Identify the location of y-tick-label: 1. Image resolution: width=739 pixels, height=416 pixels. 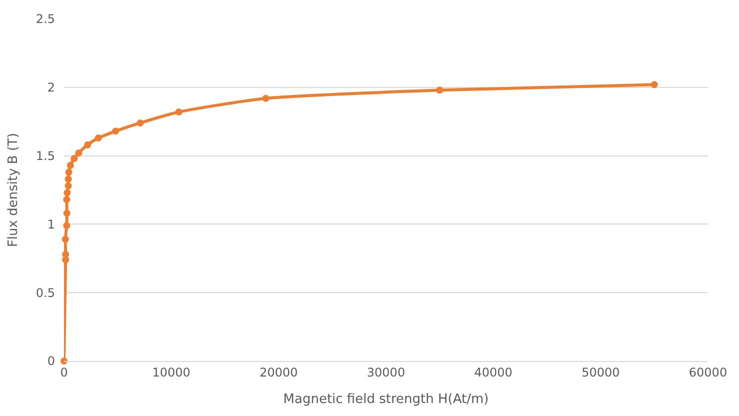
(51, 224).